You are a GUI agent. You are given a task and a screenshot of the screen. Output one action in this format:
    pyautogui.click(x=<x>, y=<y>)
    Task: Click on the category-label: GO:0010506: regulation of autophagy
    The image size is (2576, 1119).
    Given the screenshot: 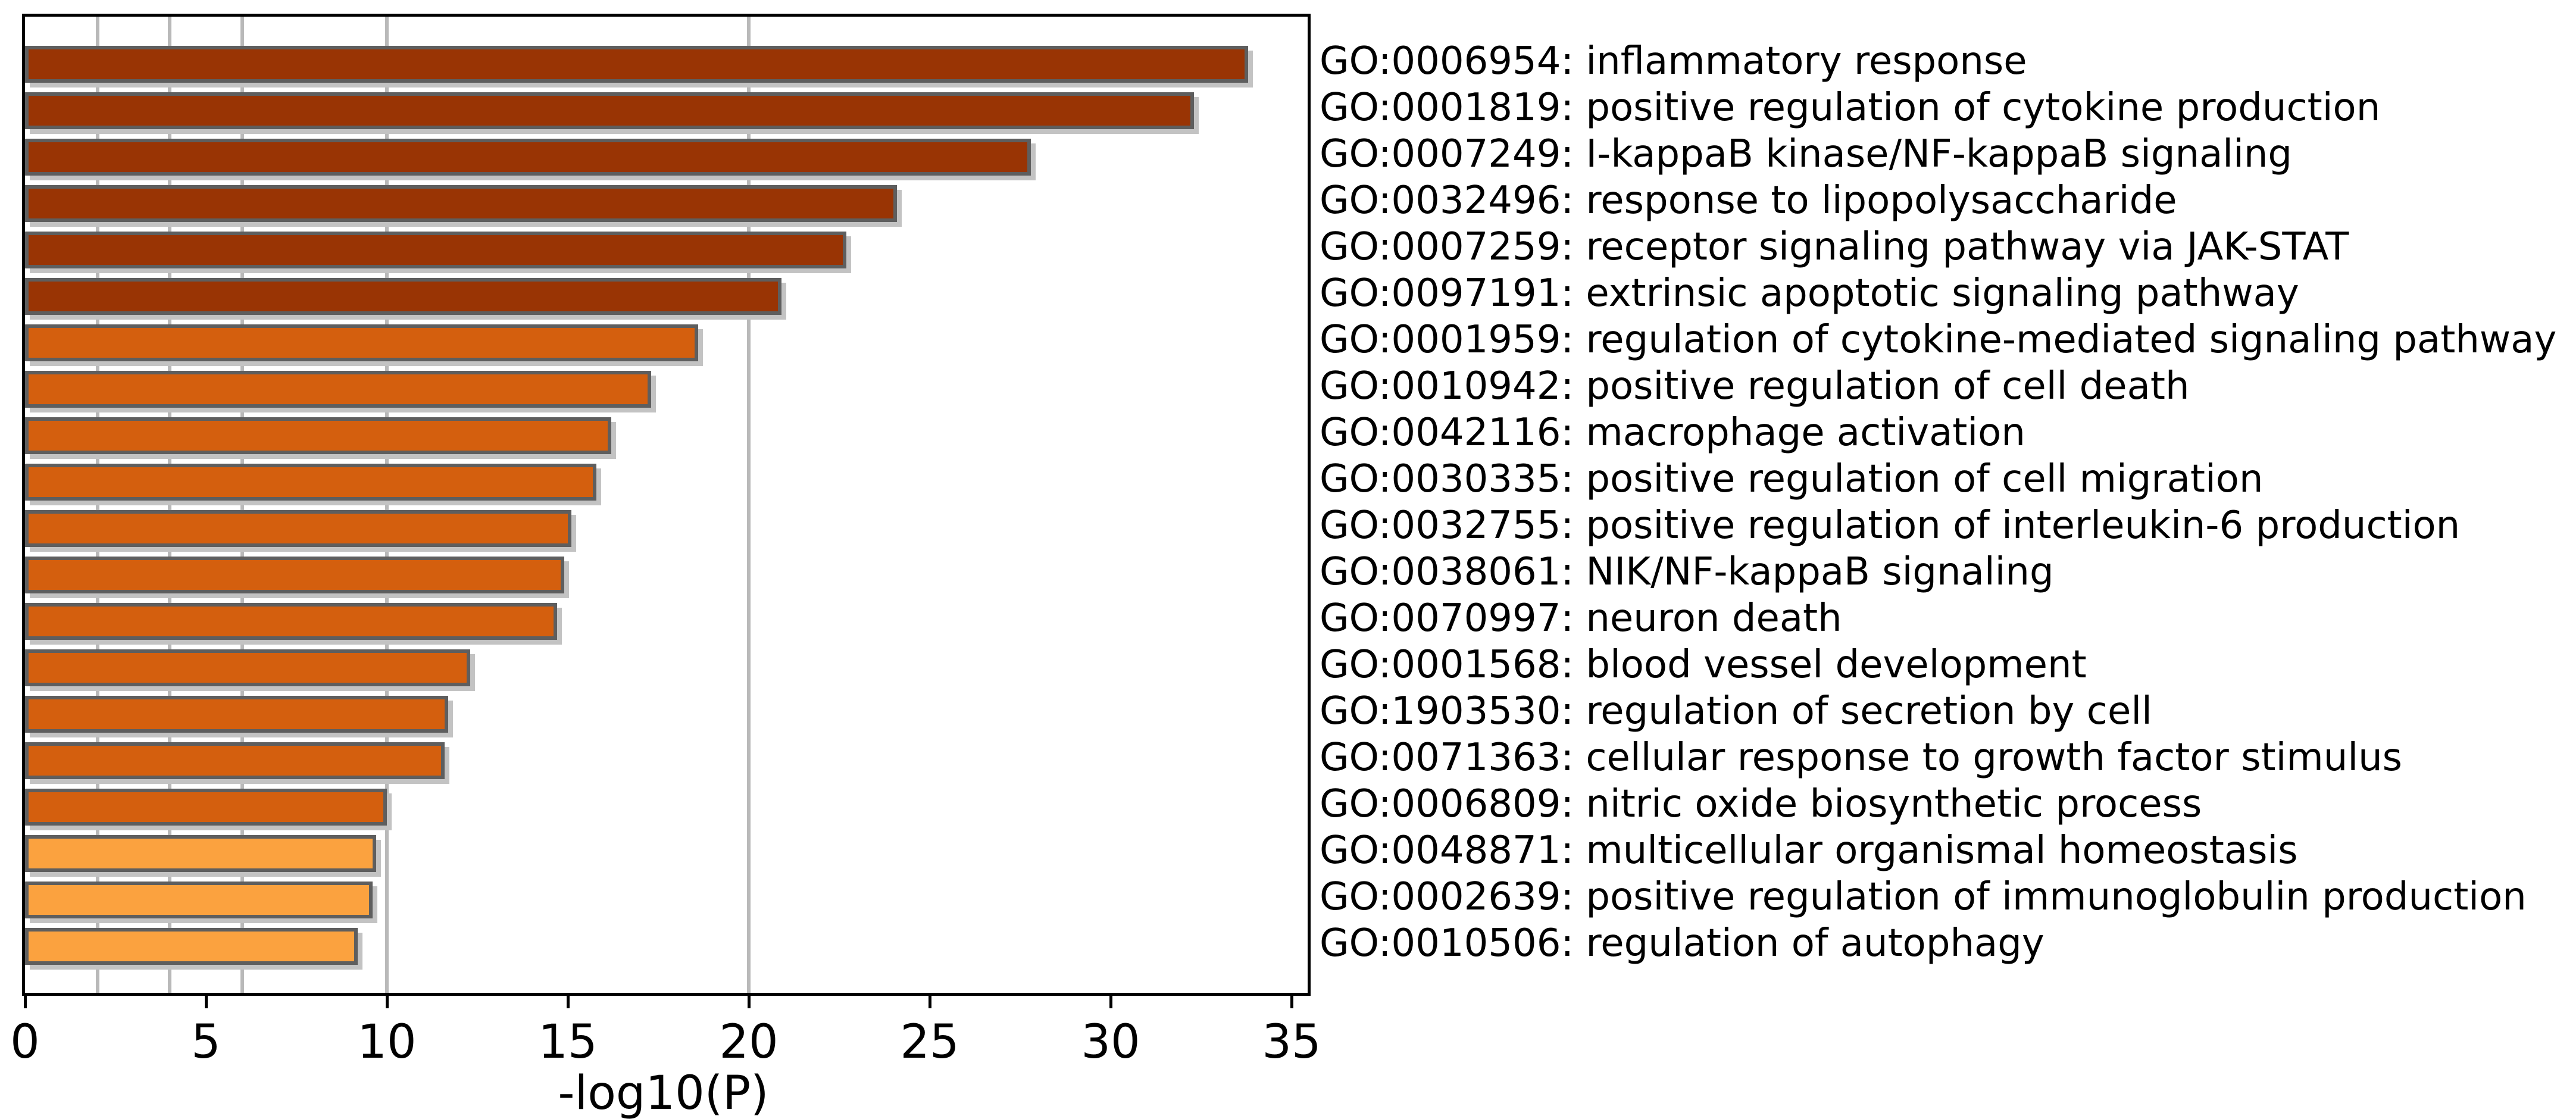 What is the action you would take?
    pyautogui.click(x=1682, y=943)
    